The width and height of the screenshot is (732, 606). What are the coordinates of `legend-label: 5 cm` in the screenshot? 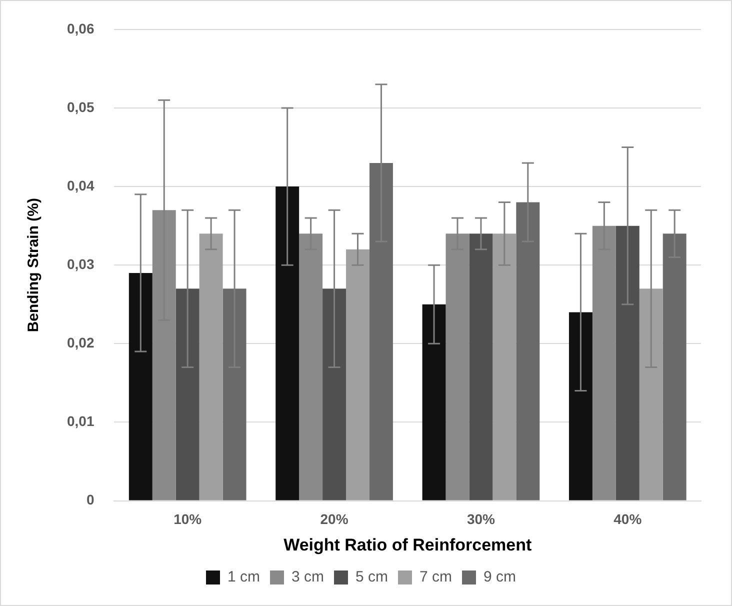 It's located at (372, 577).